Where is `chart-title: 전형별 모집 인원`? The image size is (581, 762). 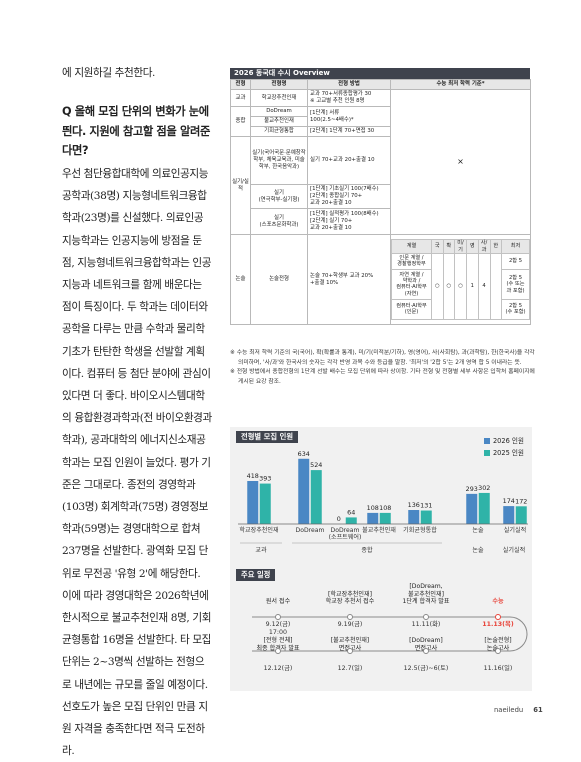 chart-title: 전형별 모집 인원 is located at coordinates (267, 437).